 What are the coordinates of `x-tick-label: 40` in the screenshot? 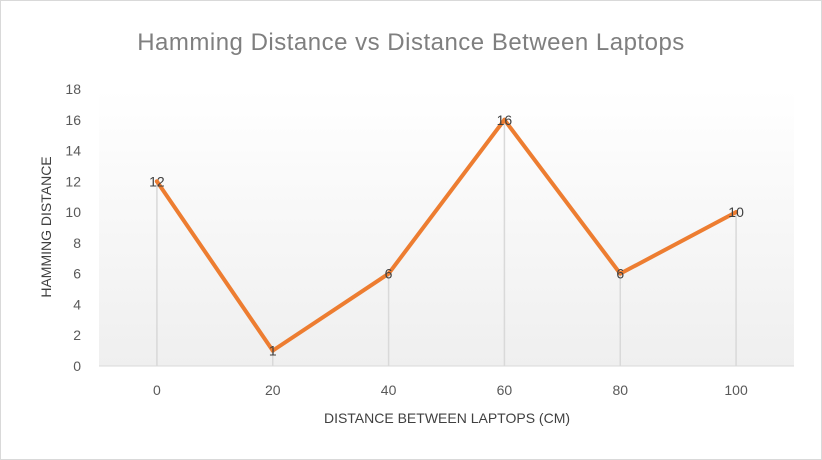 It's located at (389, 390).